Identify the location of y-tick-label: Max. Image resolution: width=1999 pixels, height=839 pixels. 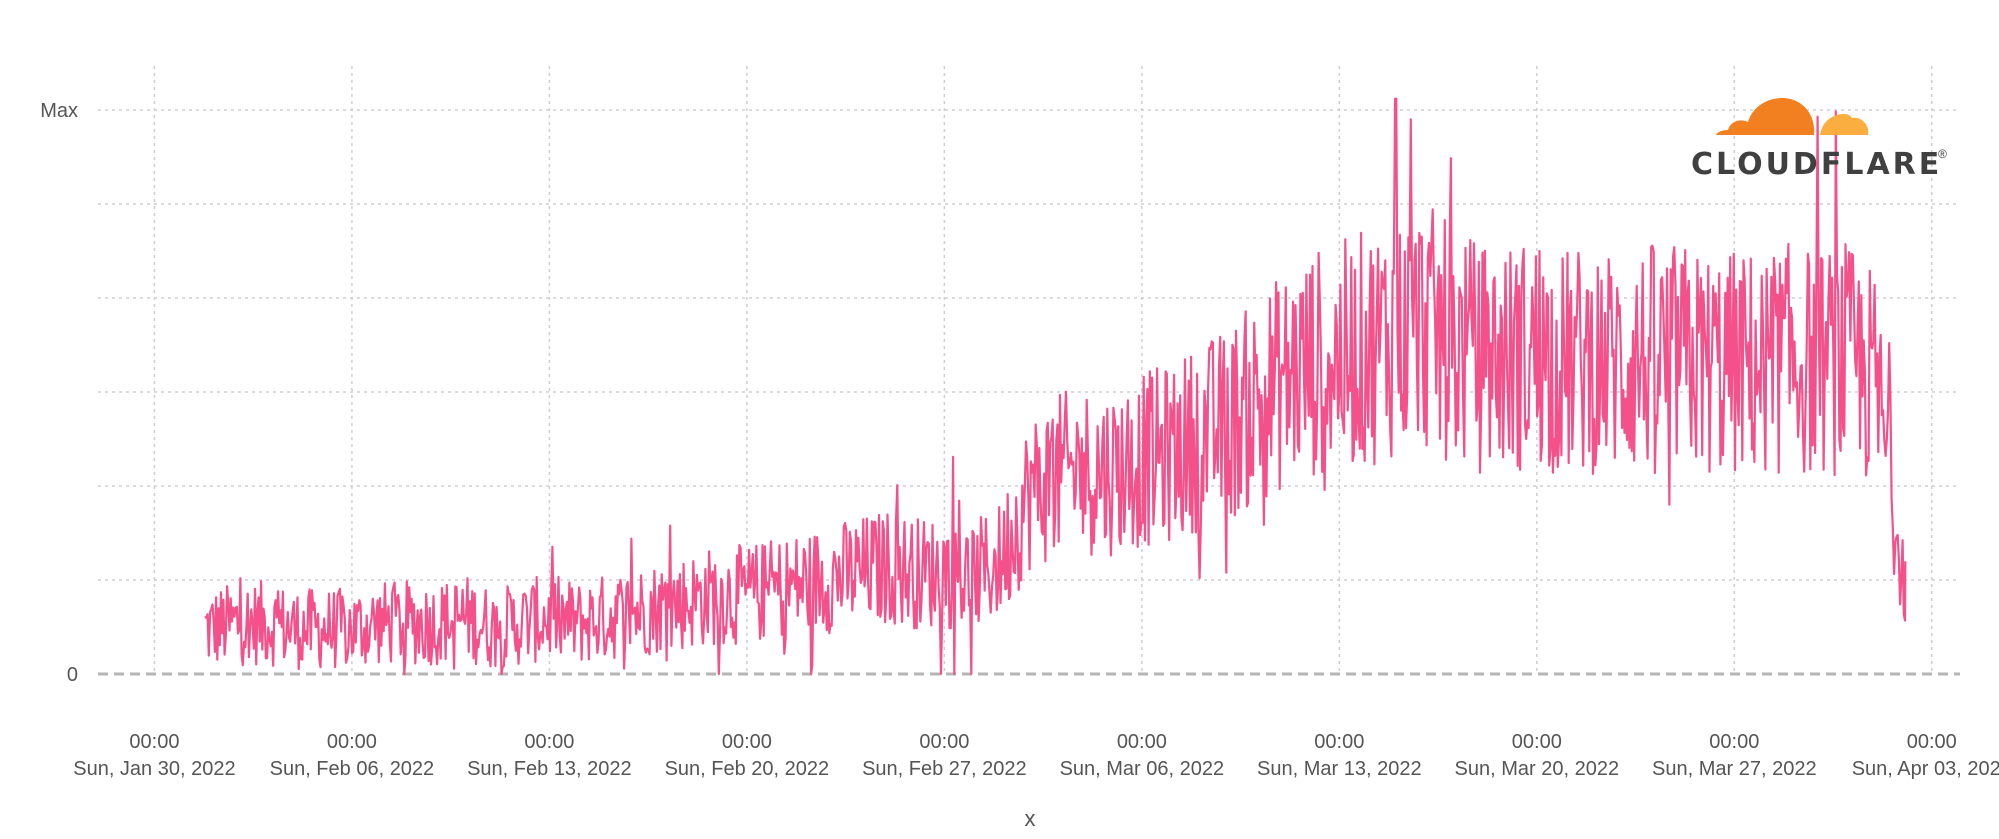
(59, 111).